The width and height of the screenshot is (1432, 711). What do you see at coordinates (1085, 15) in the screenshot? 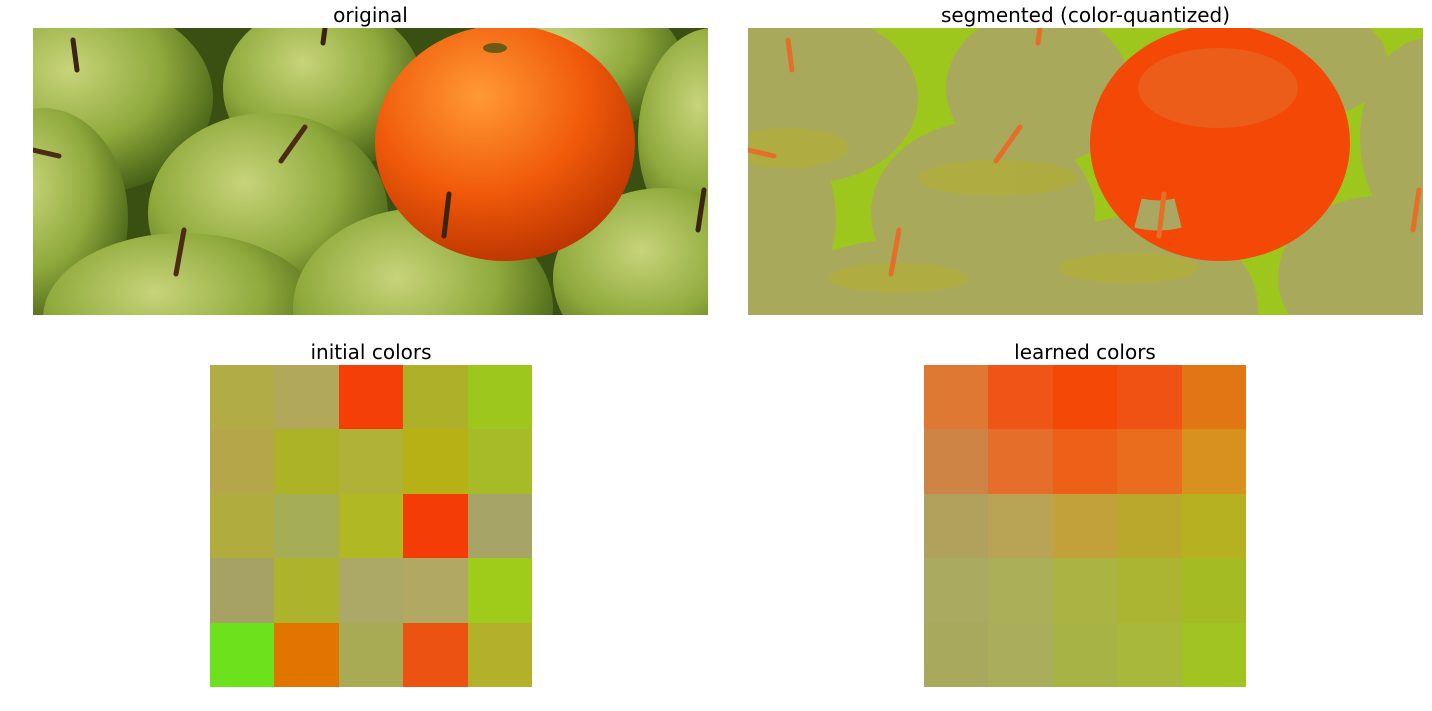
I see `segmented-title: segmented (color-quantized)` at bounding box center [1085, 15].